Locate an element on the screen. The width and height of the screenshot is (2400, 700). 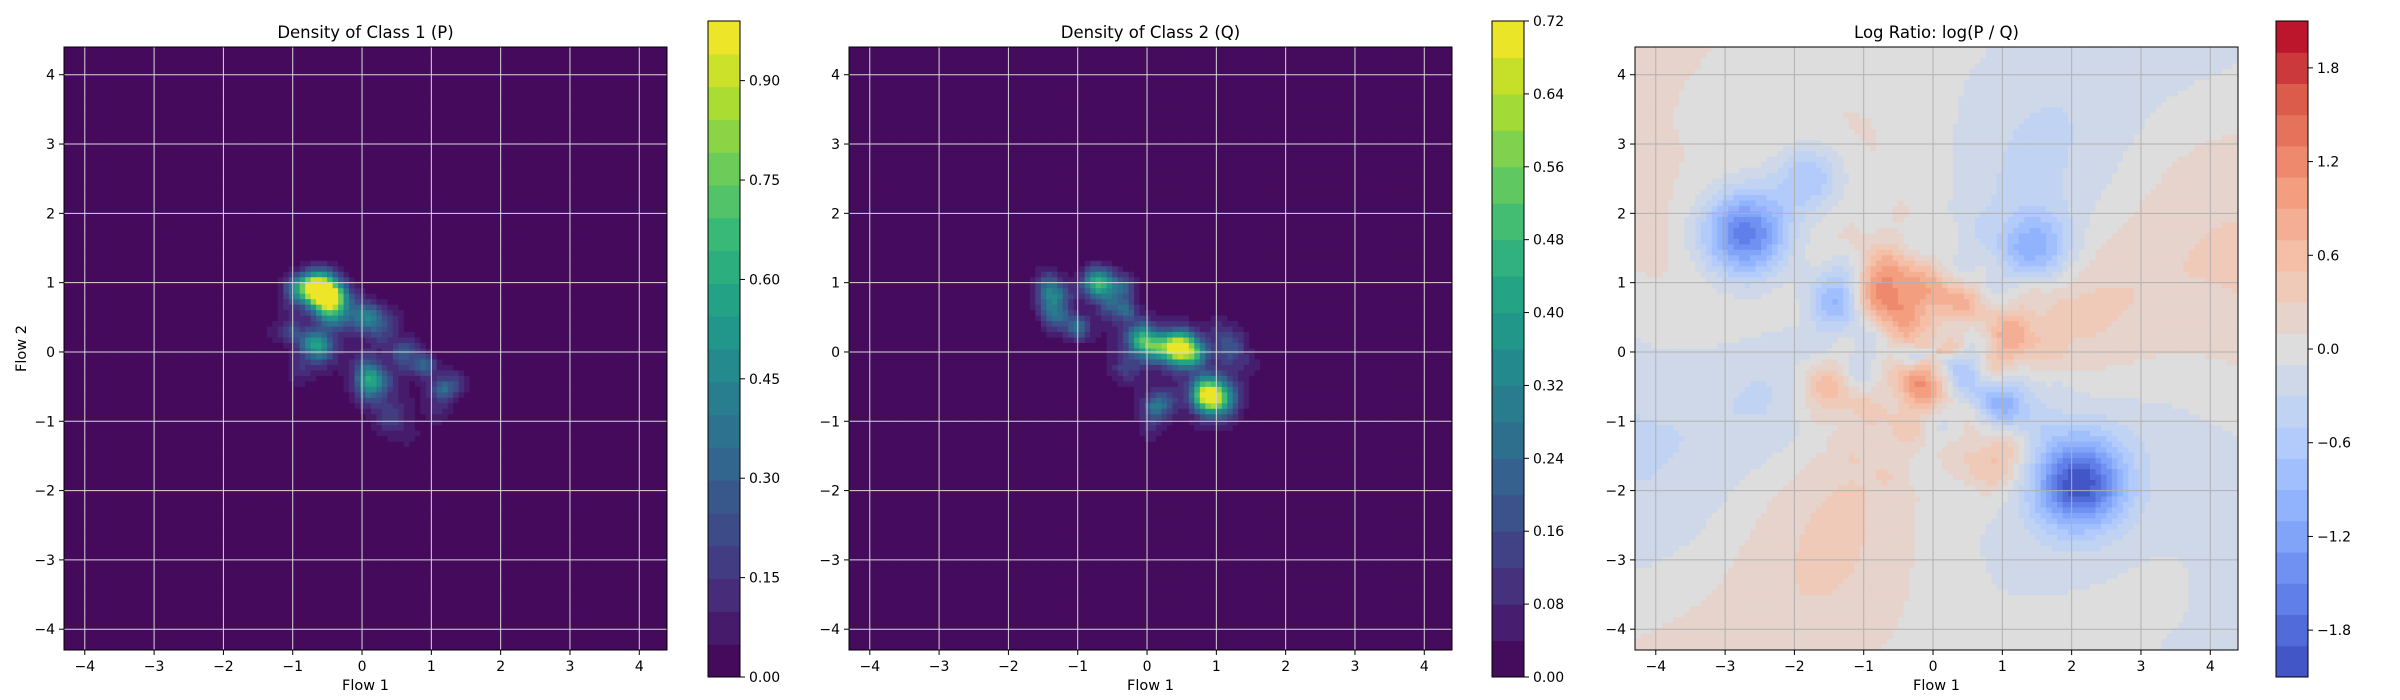
y-axis-label: Flow 2 is located at coordinates (22, 348).